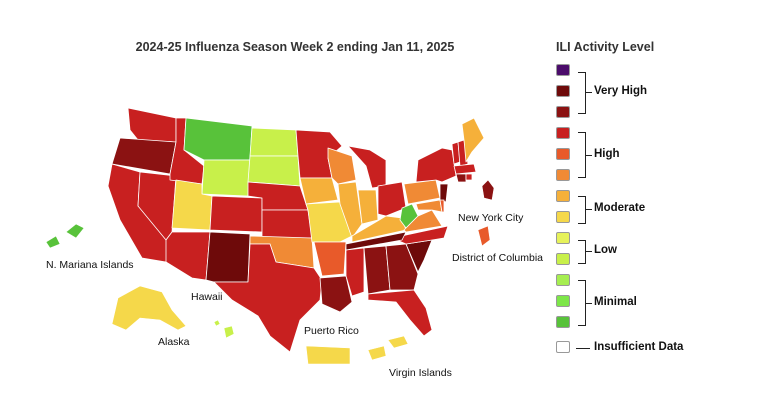  I want to click on territory-n-mariana-islands-a, so click(75, 231).